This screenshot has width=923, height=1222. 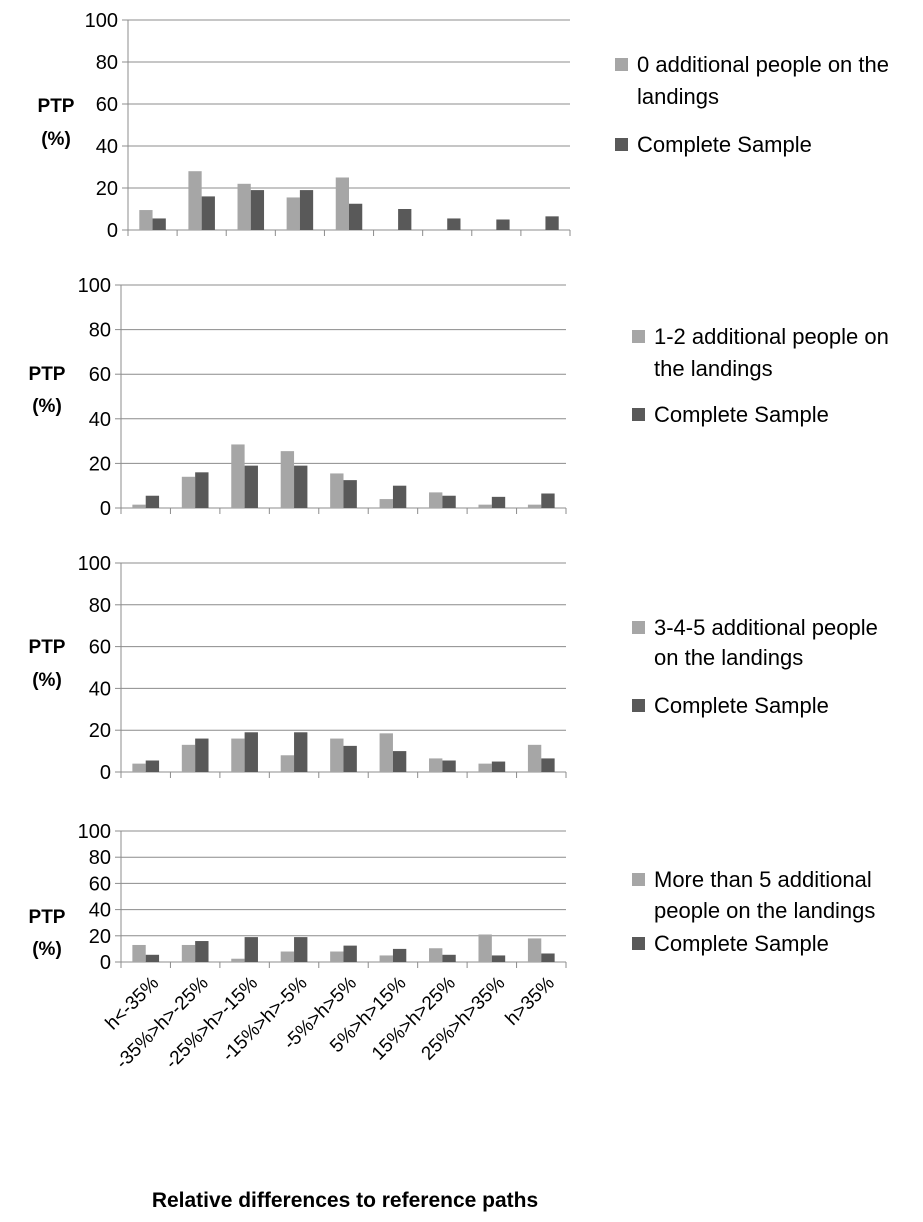 I want to click on legend-label-subset: the landings, so click(x=713, y=368).